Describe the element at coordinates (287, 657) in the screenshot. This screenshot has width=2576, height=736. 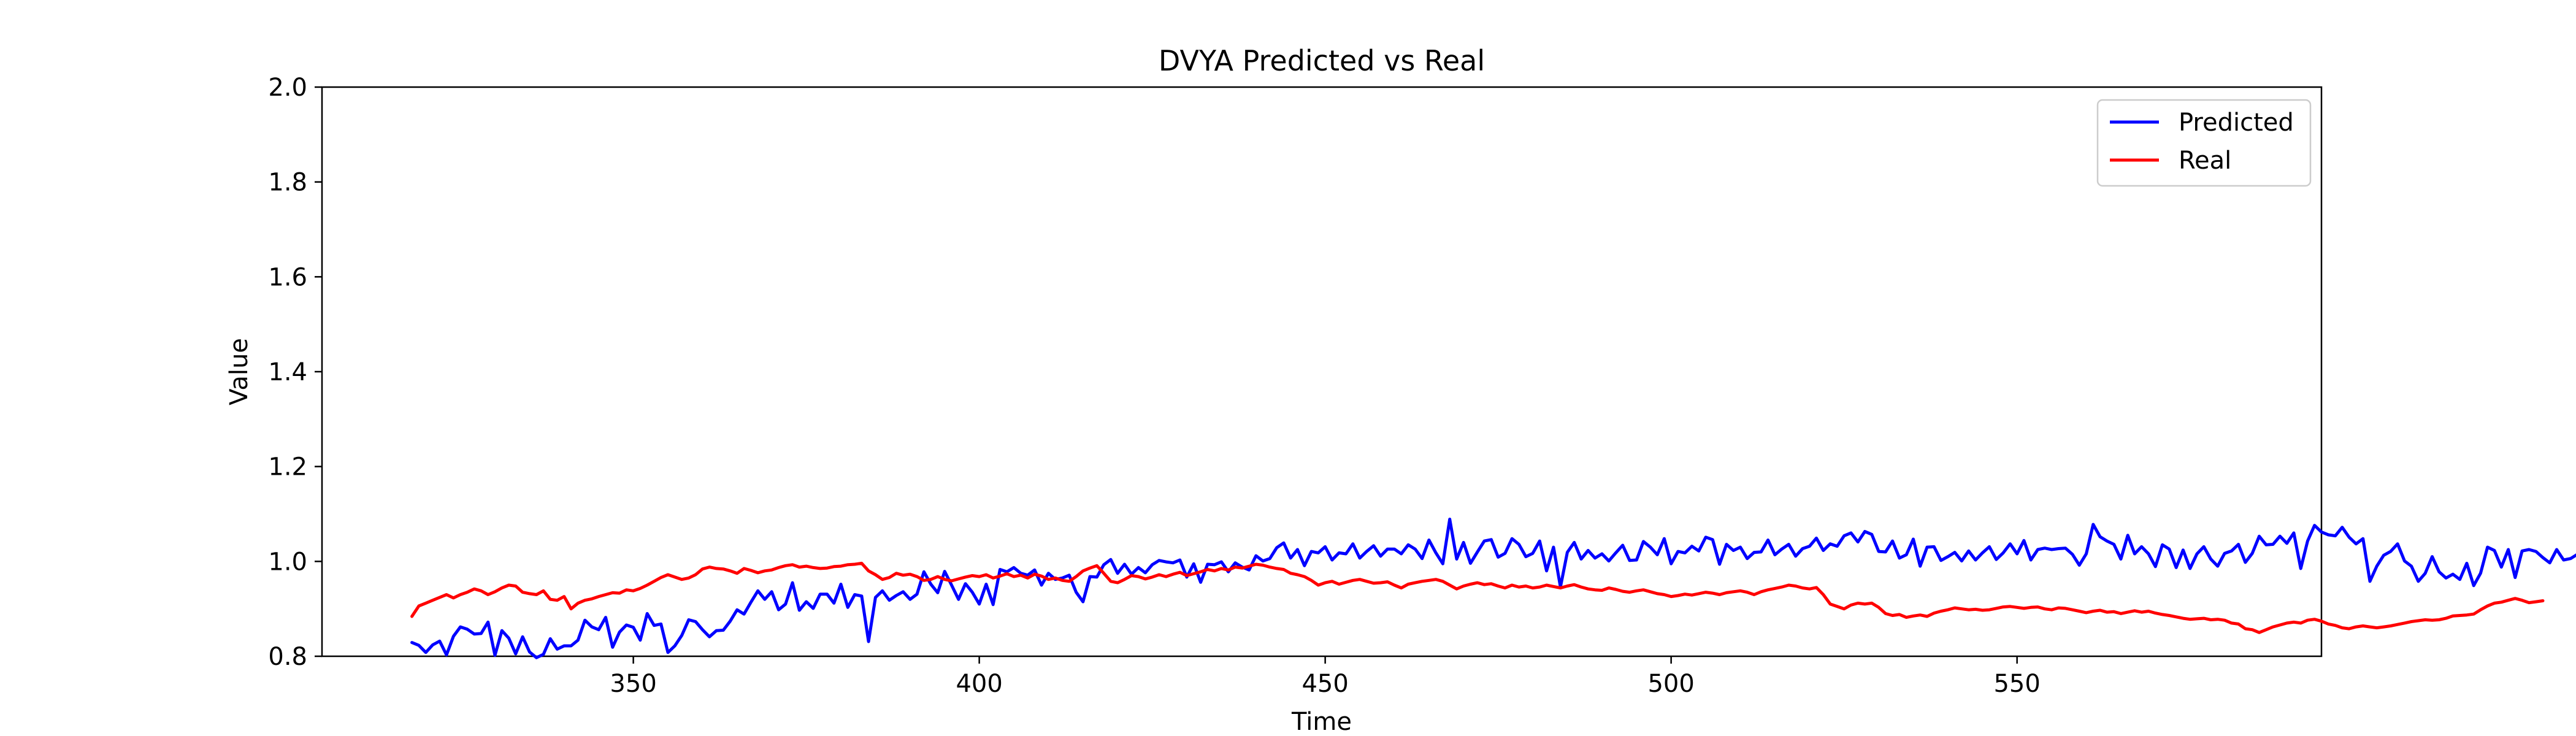
I see `y-tick-label: 0.8` at that location.